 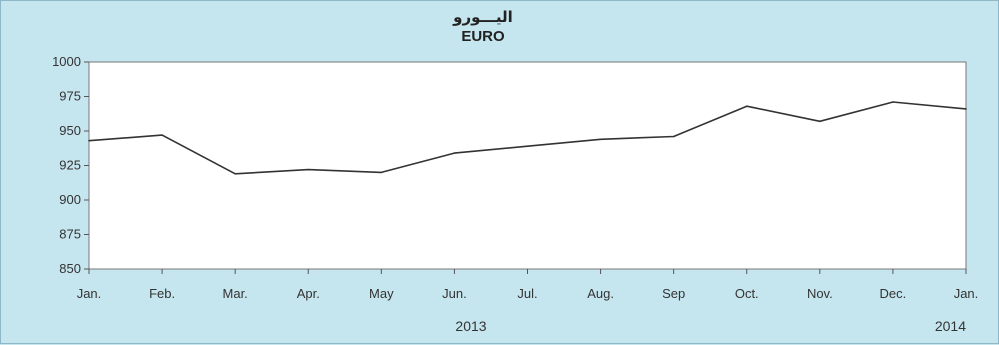 What do you see at coordinates (893, 293) in the screenshot?
I see `x-tick-label: Dec.` at bounding box center [893, 293].